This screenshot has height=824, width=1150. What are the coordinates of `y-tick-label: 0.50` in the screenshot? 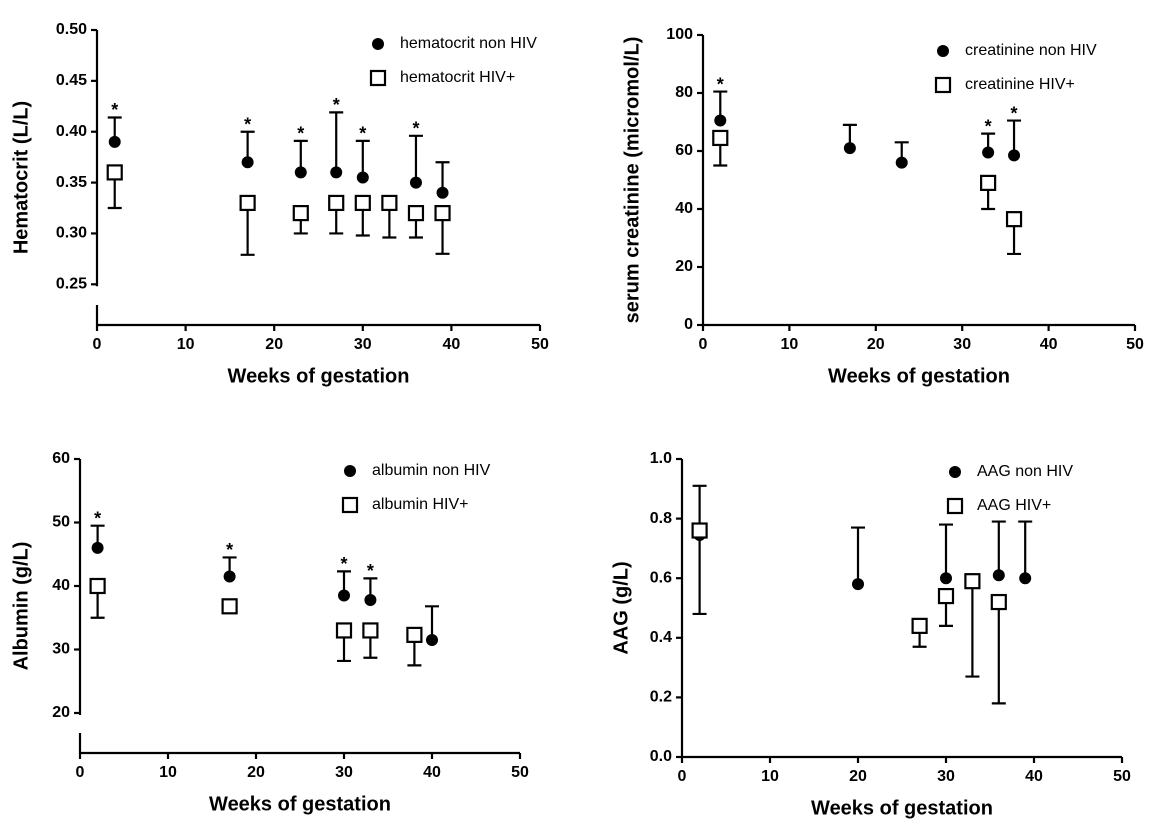 It's located at (71, 29).